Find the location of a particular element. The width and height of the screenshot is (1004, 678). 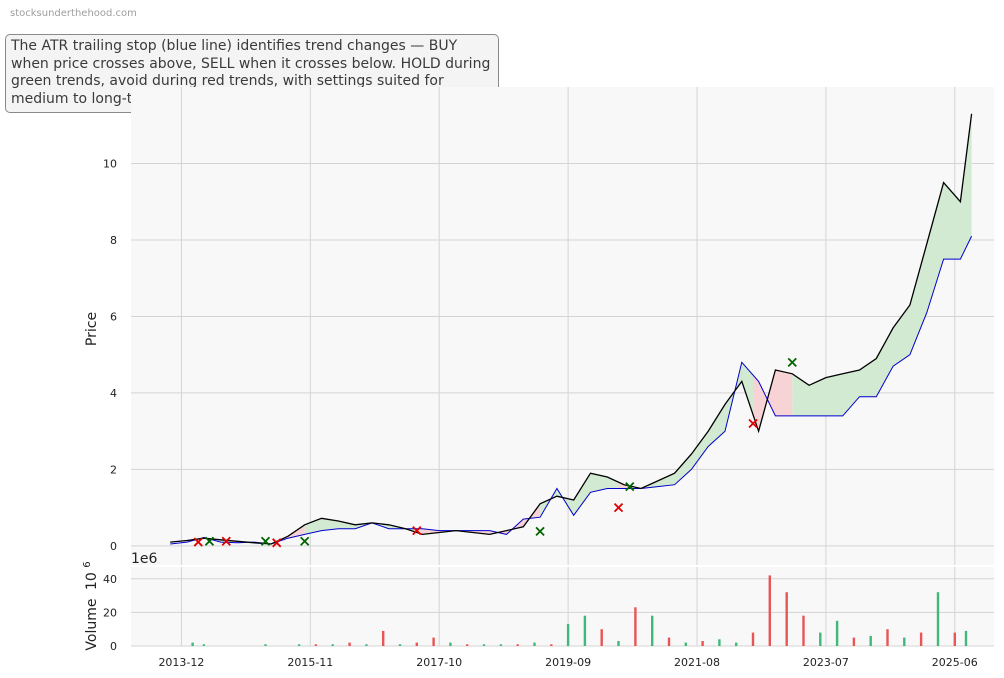

x-tick-label: 2015-11 is located at coordinates (310, 662).